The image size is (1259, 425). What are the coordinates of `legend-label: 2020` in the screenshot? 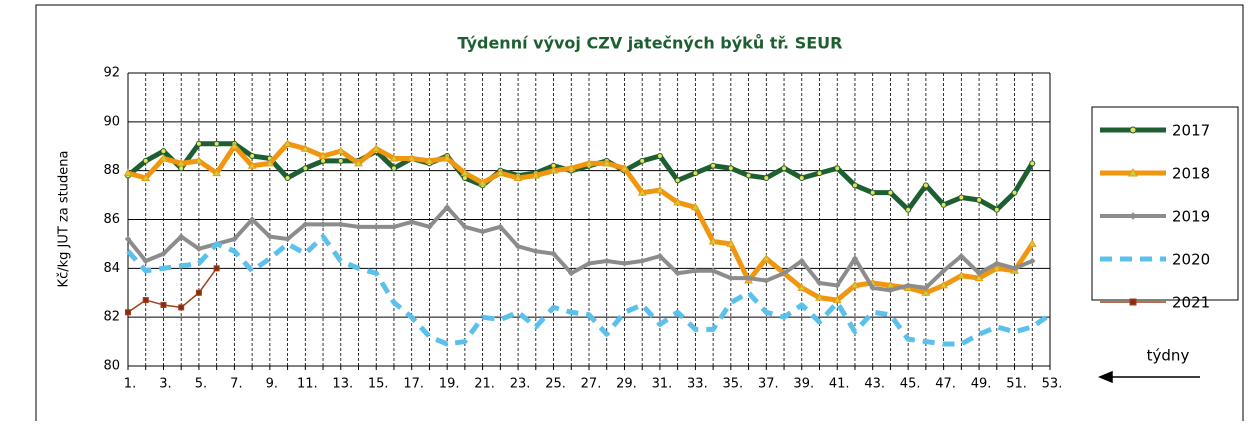 It's located at (1191, 260).